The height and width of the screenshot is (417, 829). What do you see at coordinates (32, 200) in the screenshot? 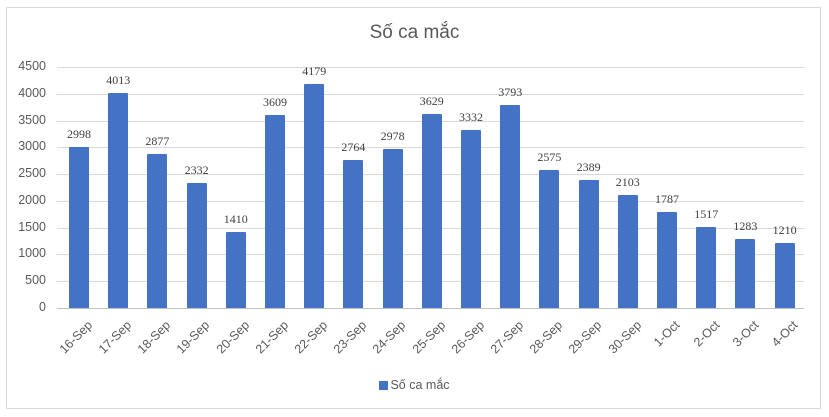
I see `y-tick-label: 2000` at bounding box center [32, 200].